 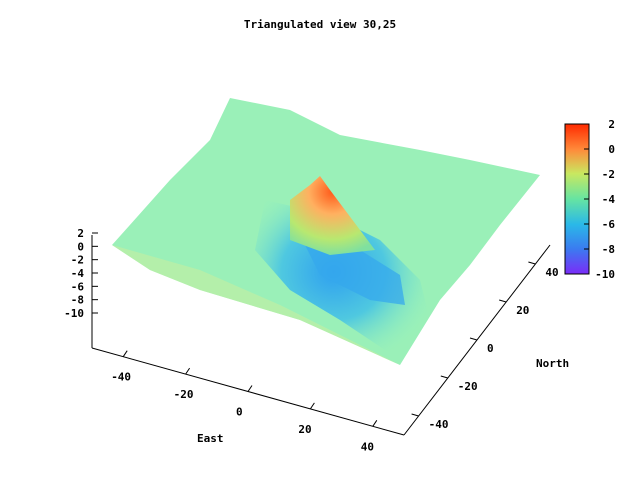 I want to click on colorbar-tick-label: 2, so click(x=611, y=124).